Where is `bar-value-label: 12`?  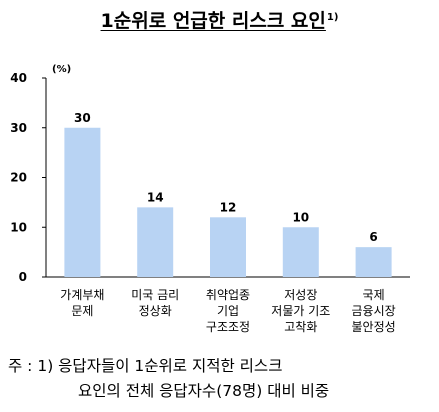
bar-value-label: 12 is located at coordinates (228, 207).